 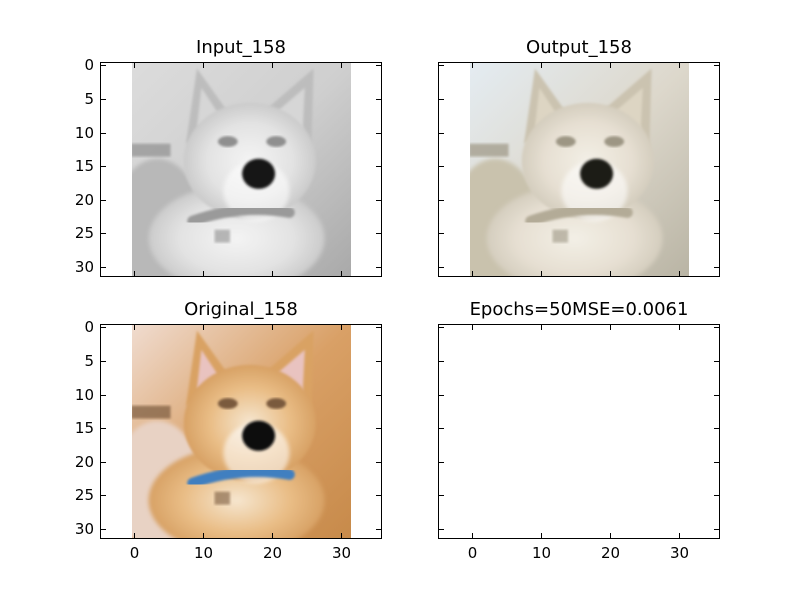 What do you see at coordinates (241, 309) in the screenshot?
I see `subplot-title: Original_158` at bounding box center [241, 309].